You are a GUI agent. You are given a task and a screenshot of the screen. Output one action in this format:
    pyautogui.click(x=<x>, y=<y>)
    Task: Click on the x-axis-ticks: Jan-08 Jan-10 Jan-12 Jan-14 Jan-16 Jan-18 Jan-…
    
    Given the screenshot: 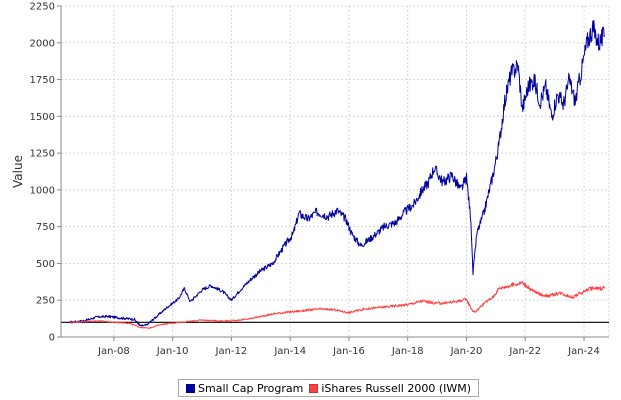 What is the action you would take?
    pyautogui.click(x=348, y=347)
    